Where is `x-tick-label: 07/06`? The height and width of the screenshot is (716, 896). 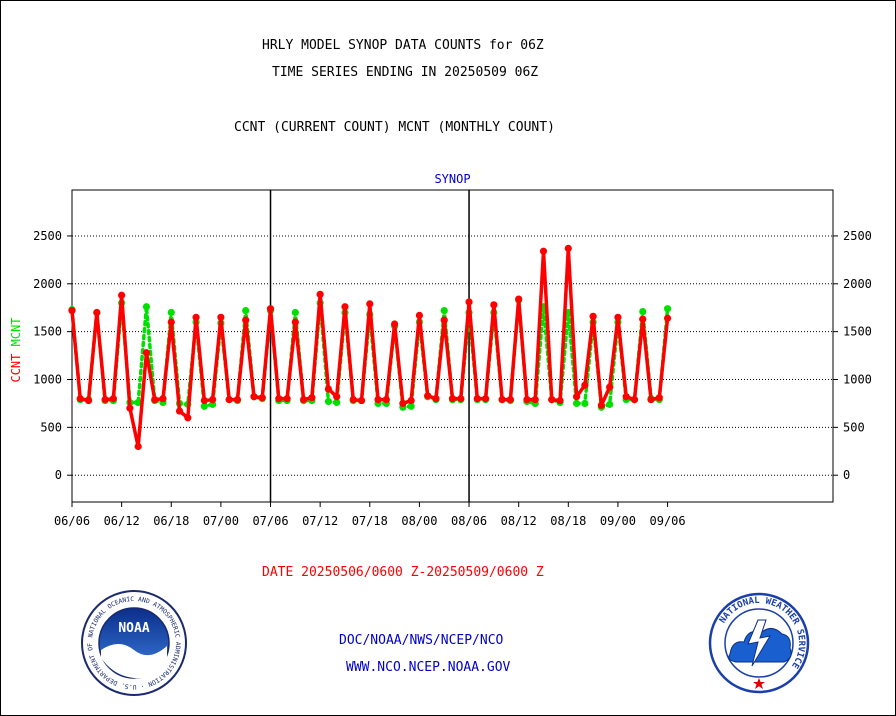
x-tick-label: 07/06 is located at coordinates (270, 521).